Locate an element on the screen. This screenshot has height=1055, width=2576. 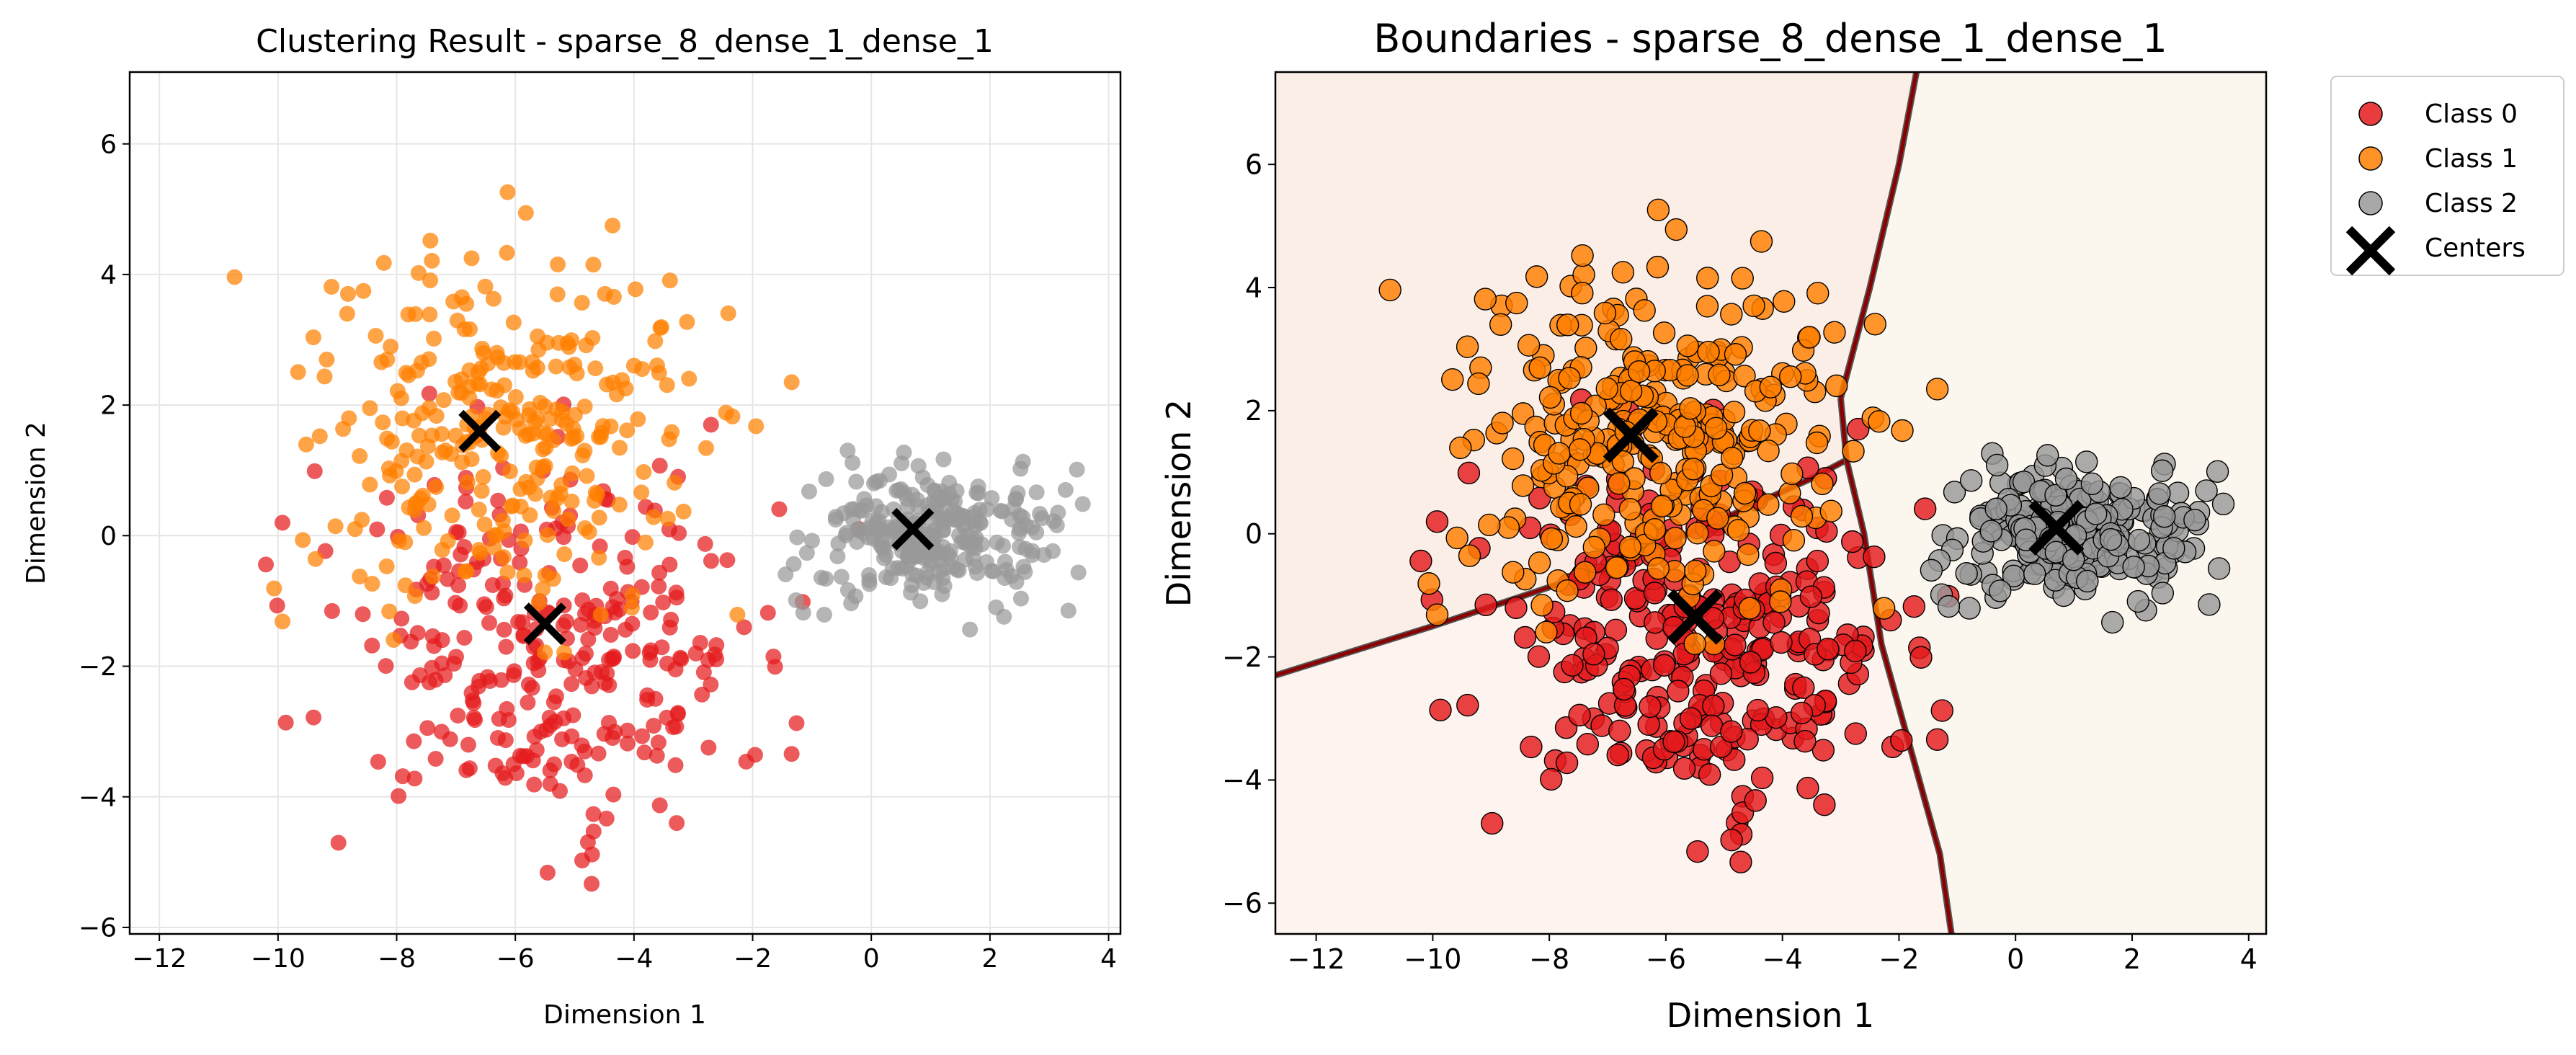
left-x-tick-label: −12 is located at coordinates (159, 959).